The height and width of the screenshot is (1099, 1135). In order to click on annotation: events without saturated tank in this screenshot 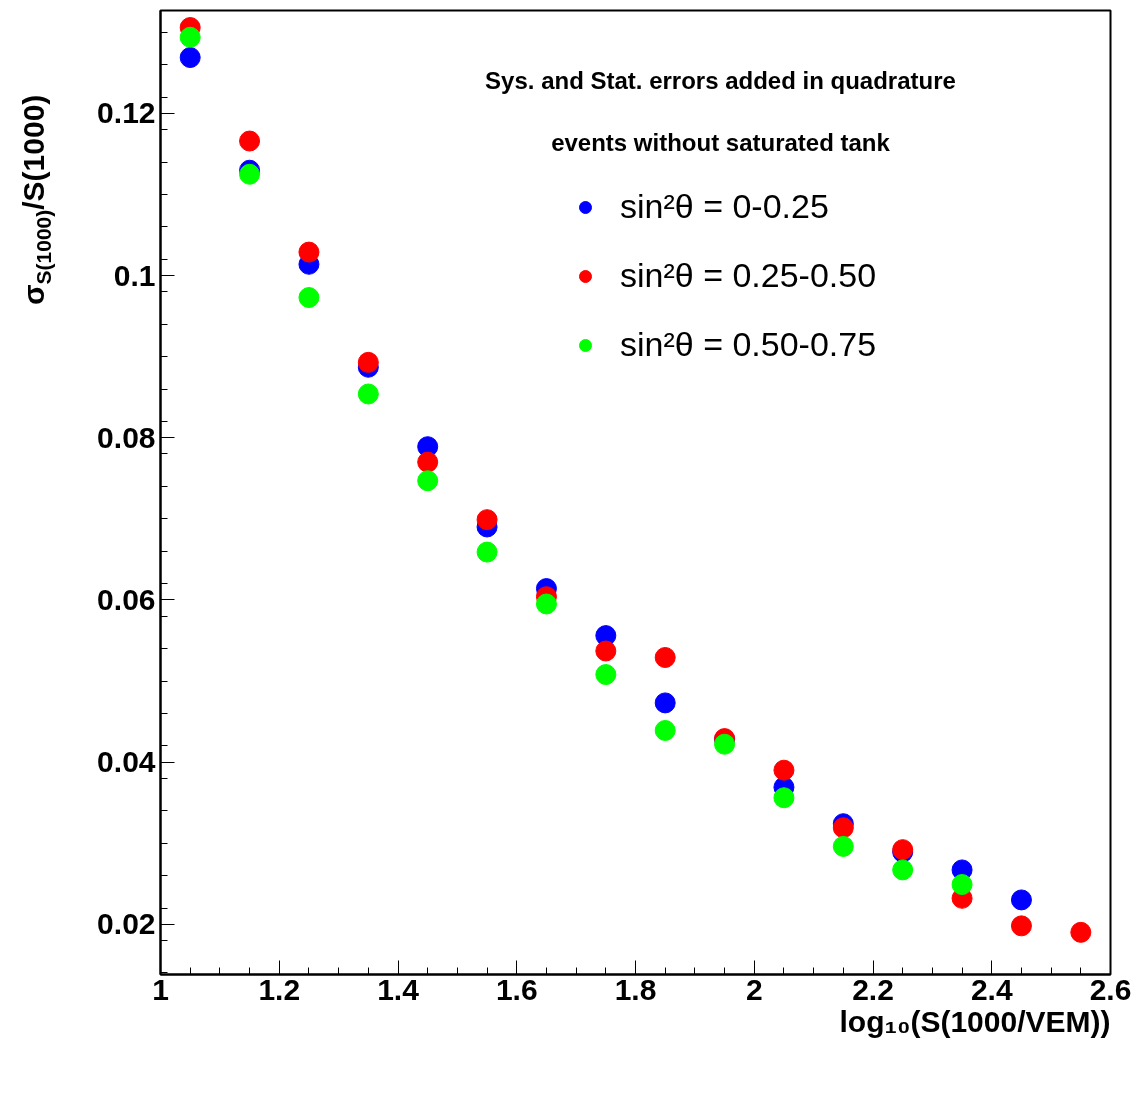, I will do `click(721, 142)`.